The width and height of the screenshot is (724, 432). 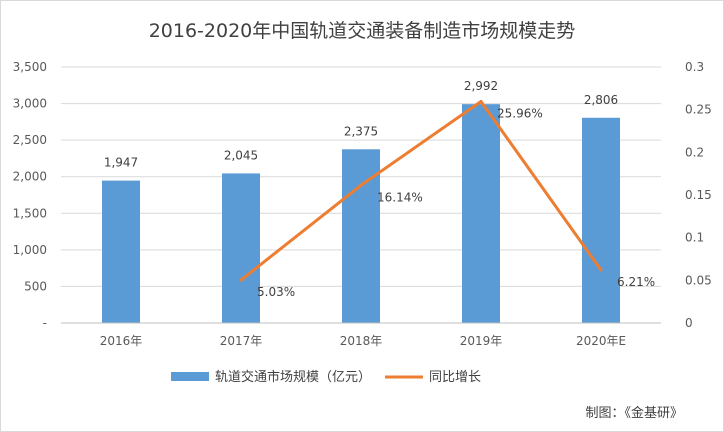 I want to click on y-right-tick-label: 0.3, so click(x=694, y=67).